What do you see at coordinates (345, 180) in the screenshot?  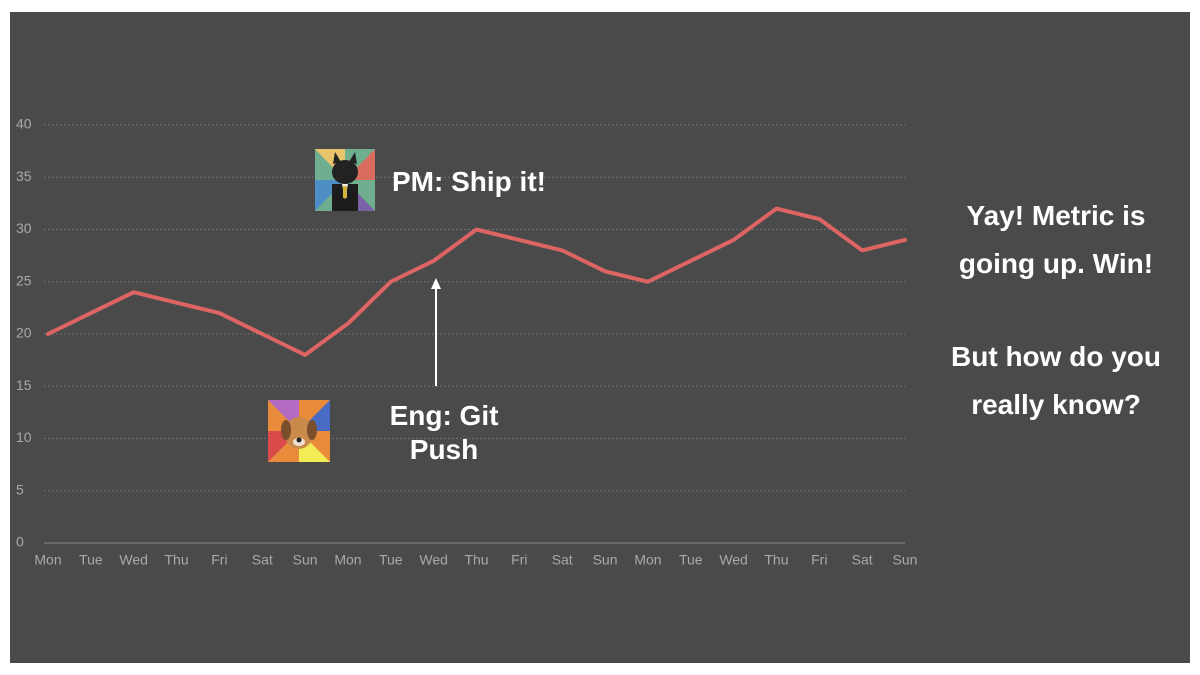 I see `cat-icon` at bounding box center [345, 180].